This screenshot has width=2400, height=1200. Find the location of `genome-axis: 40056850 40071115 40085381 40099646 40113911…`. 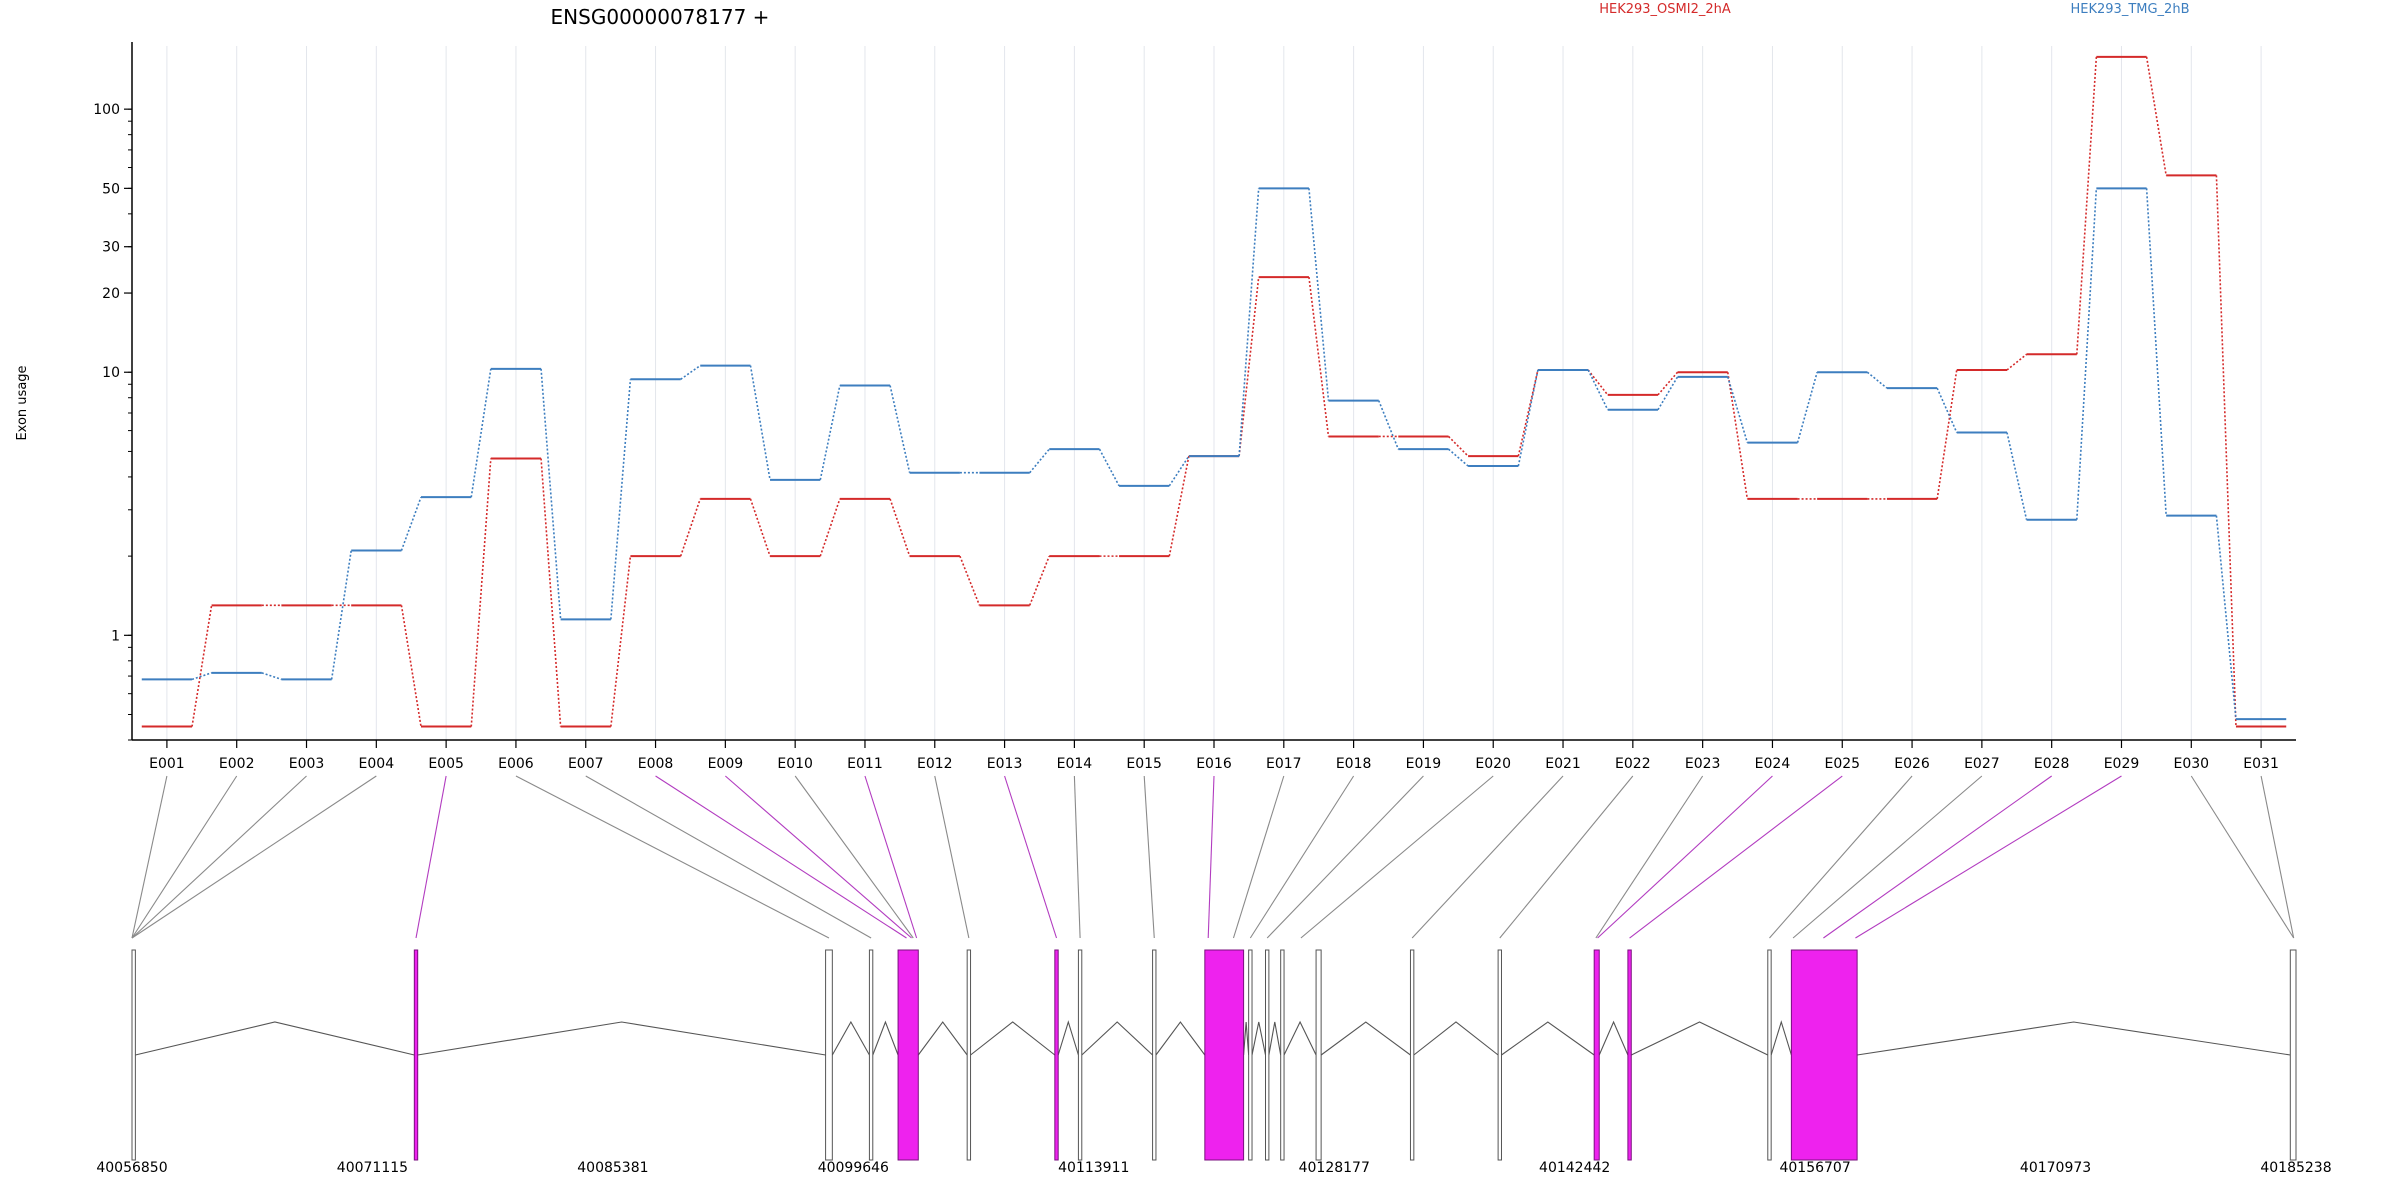

genome-axis: 40056850 40071115 40085381 40099646 40113911… is located at coordinates (1213, 1168).